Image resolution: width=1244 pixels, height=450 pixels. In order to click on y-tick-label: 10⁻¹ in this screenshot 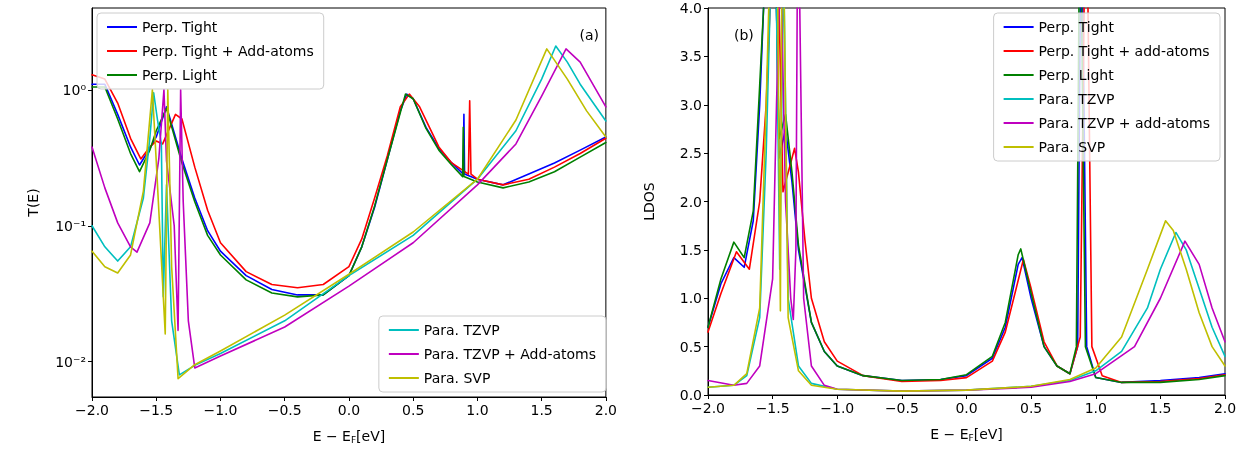, I will do `click(70, 225)`.